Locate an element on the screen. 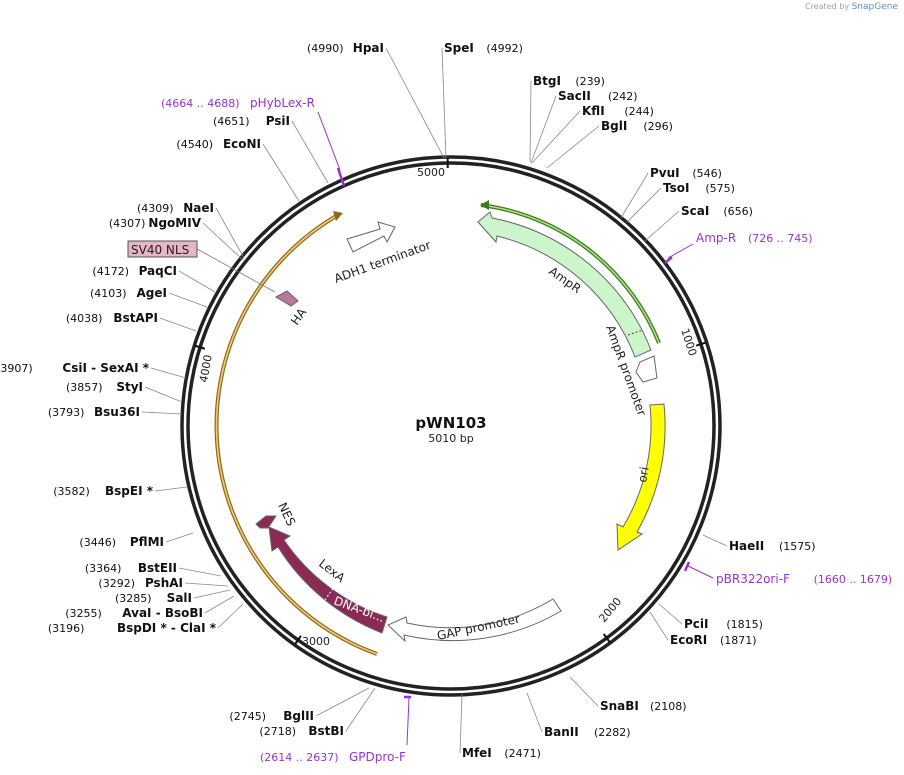 This screenshot has height=775, width=904. site-name: StyI is located at coordinates (129, 387).